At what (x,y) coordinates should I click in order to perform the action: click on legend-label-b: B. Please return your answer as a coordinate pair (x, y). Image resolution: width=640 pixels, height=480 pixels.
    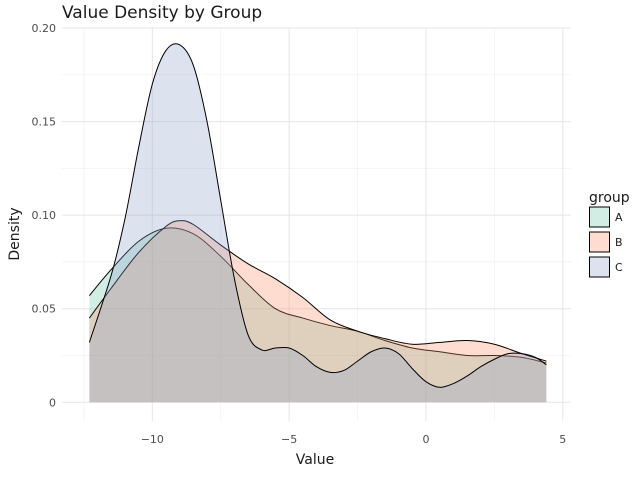
    Looking at the image, I should click on (619, 242).